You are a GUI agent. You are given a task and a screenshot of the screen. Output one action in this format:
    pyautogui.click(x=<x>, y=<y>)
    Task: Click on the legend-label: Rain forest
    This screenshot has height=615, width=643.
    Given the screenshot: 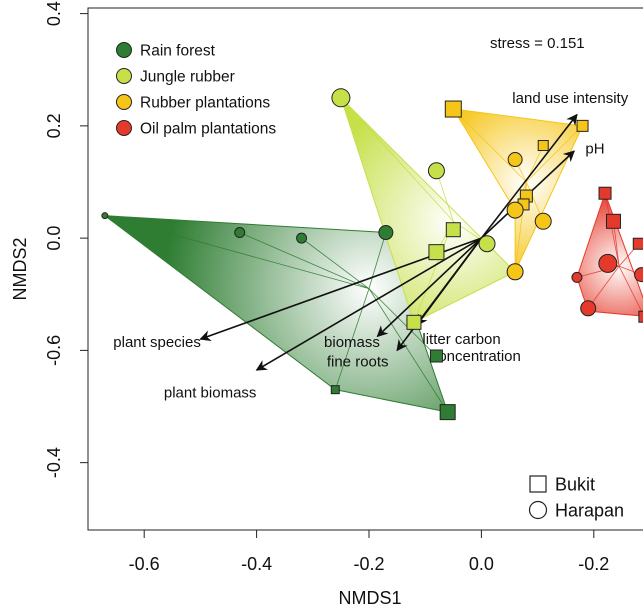 What is the action you would take?
    pyautogui.click(x=178, y=51)
    